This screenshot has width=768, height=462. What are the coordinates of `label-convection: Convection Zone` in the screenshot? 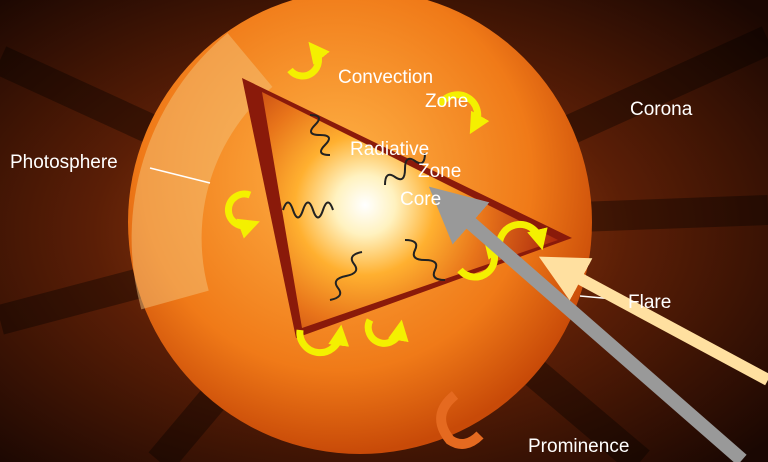 It's located at (403, 89).